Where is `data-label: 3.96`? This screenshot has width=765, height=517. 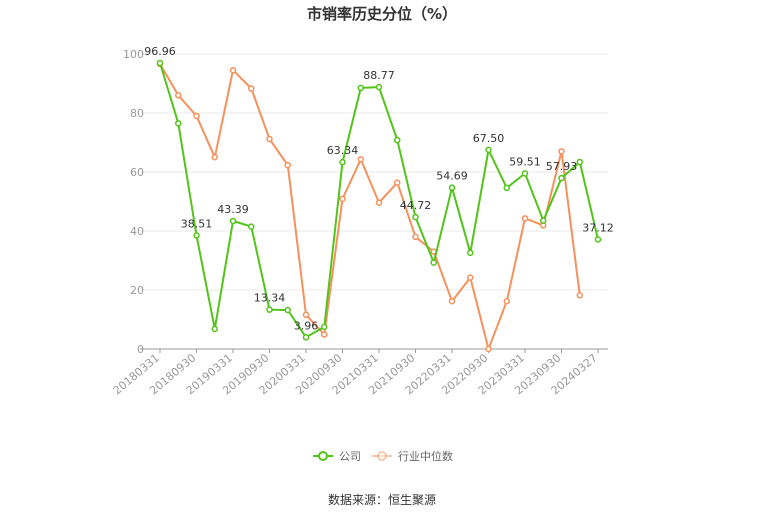
data-label: 3.96 is located at coordinates (306, 325).